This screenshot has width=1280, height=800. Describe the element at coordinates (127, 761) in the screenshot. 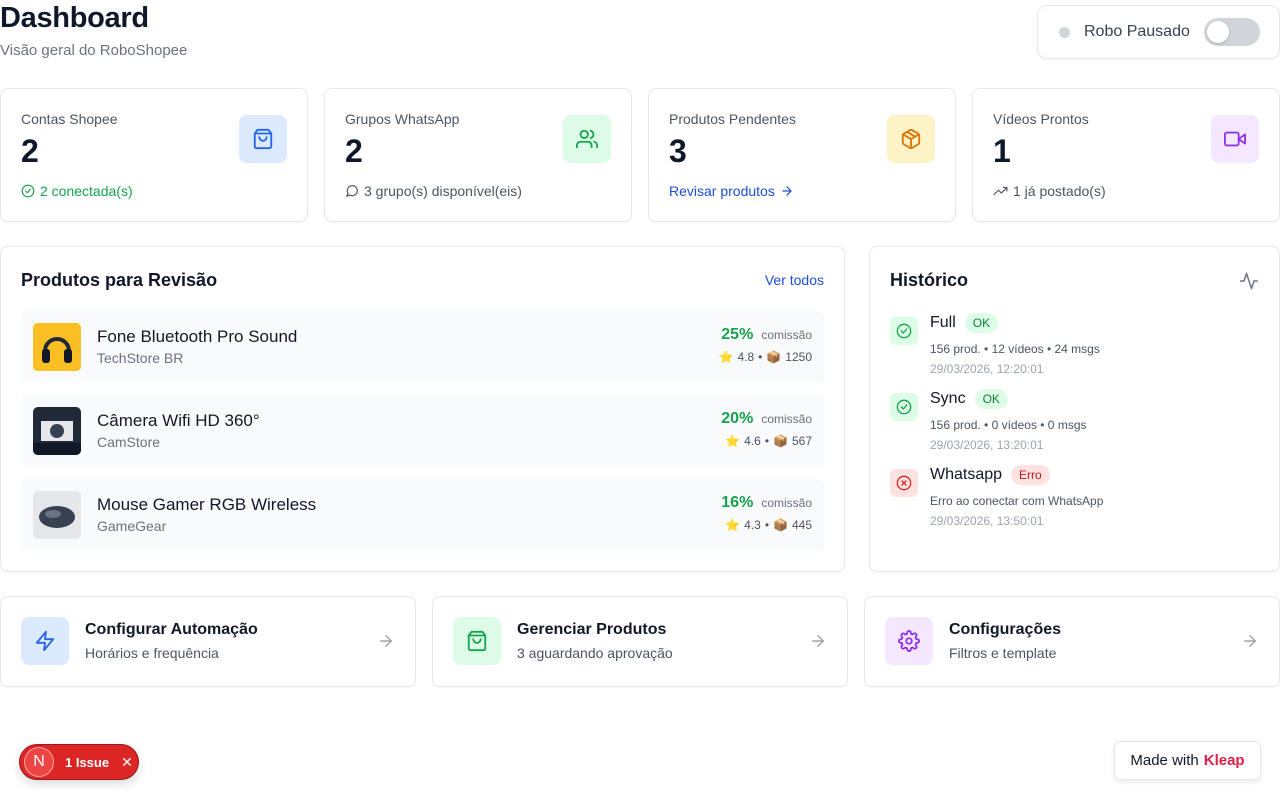

I see `close-icon: ✕` at that location.